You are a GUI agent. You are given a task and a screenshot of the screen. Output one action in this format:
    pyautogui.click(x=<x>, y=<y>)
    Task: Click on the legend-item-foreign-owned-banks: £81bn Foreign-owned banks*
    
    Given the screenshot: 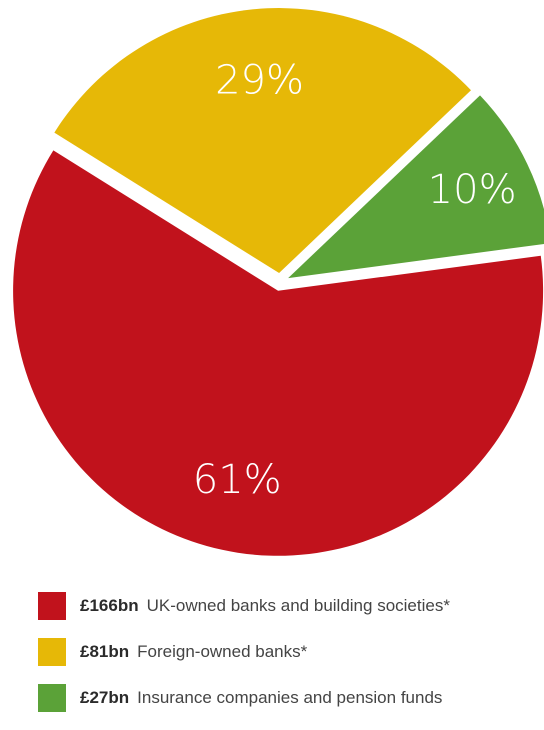 What is the action you would take?
    pyautogui.click(x=288, y=652)
    